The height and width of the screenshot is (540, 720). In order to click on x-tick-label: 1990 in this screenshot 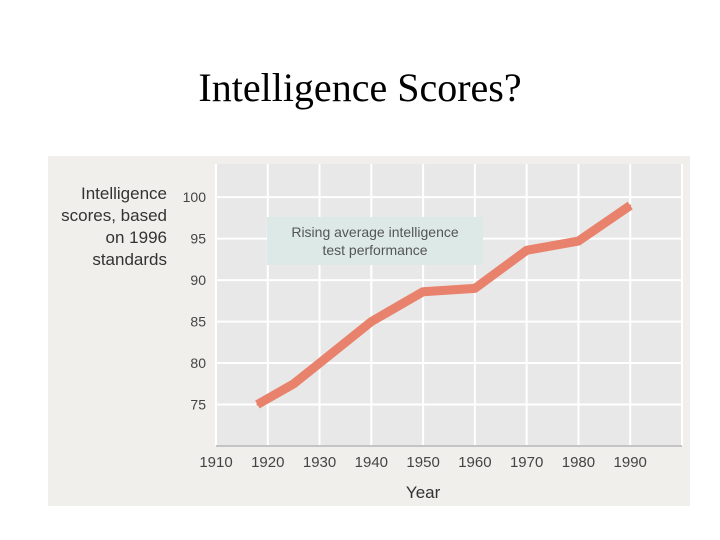, I will do `click(630, 462)`.